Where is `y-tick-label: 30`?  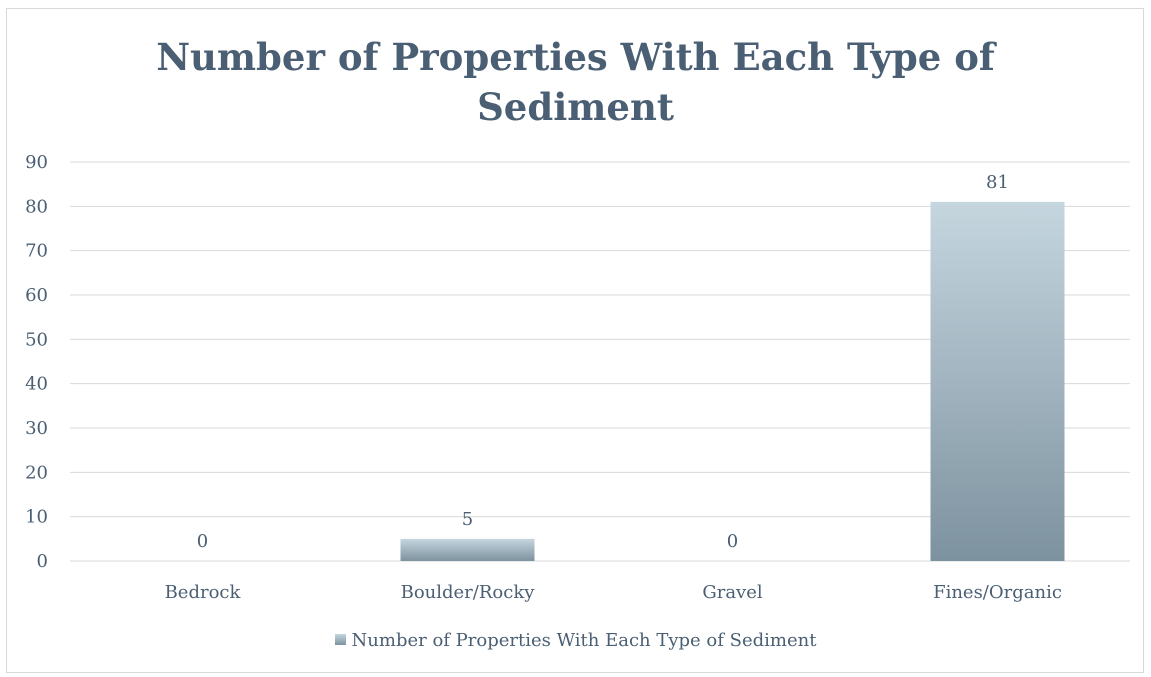
y-tick-label: 30 is located at coordinates (36, 428).